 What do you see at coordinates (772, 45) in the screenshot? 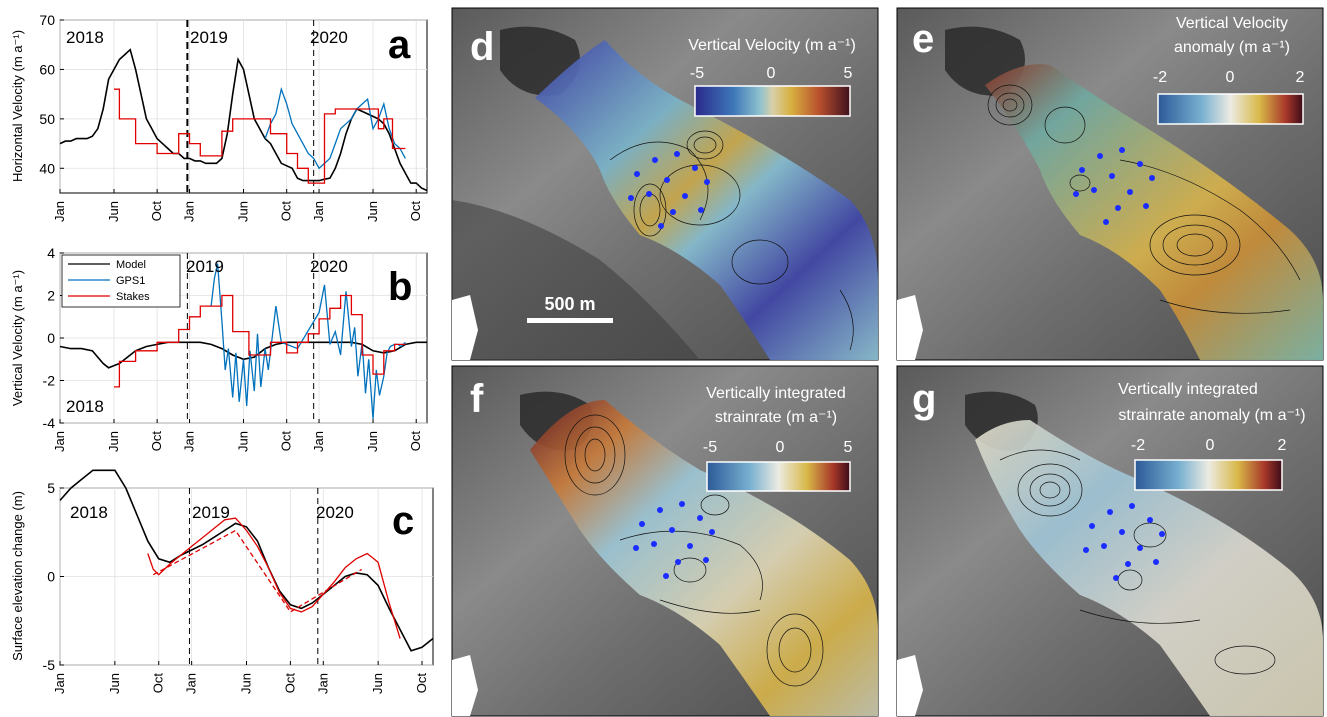
I see `panel-d-cbar-title: Vertical Velocity (m a⁻¹)` at bounding box center [772, 45].